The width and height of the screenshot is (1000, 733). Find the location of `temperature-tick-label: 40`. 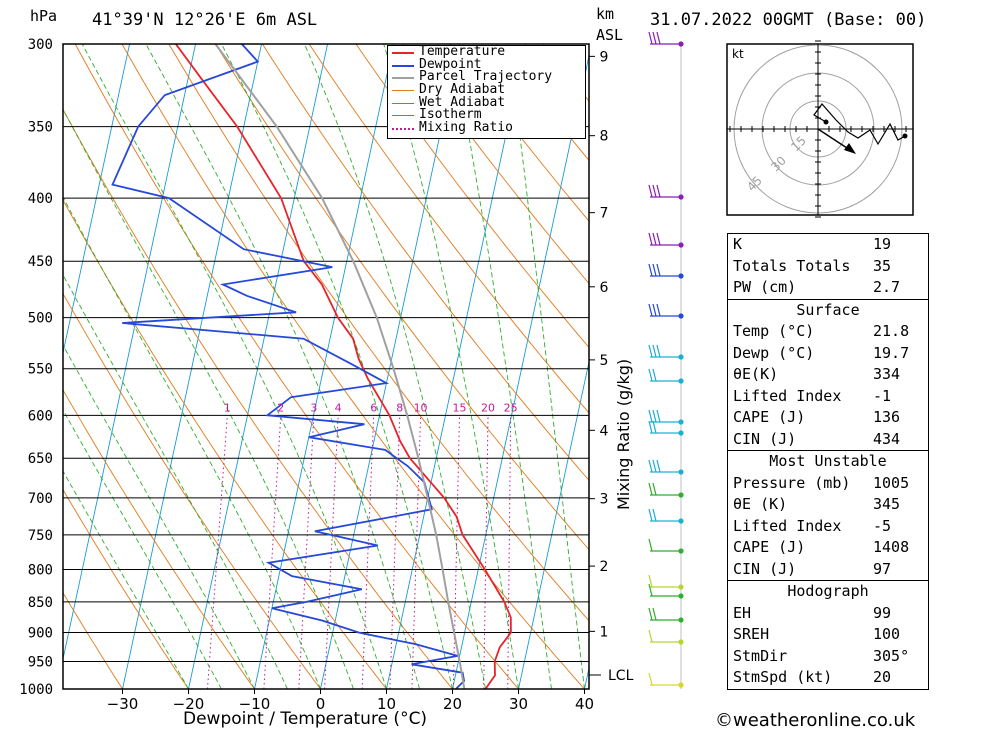

temperature-tick-label: 40 is located at coordinates (584, 704).